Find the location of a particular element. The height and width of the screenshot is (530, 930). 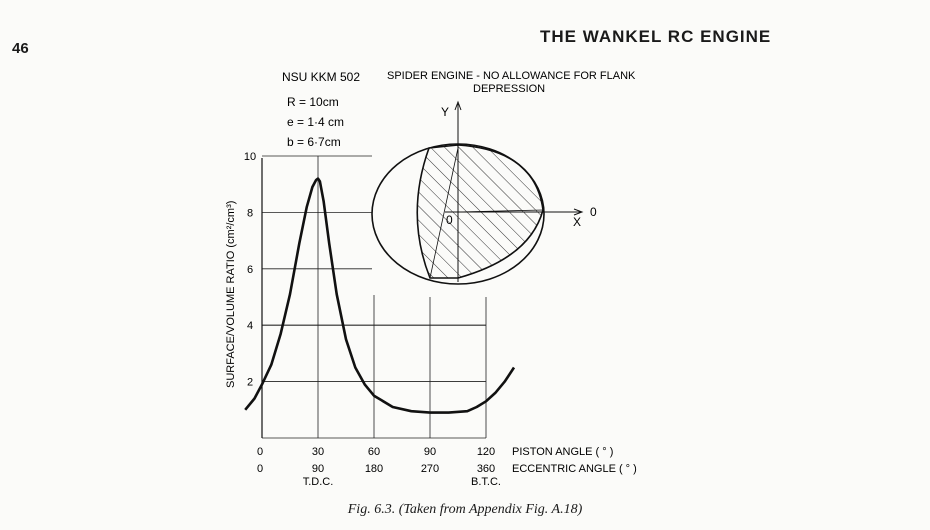

x-tick-label-piston: 30 is located at coordinates (318, 452).